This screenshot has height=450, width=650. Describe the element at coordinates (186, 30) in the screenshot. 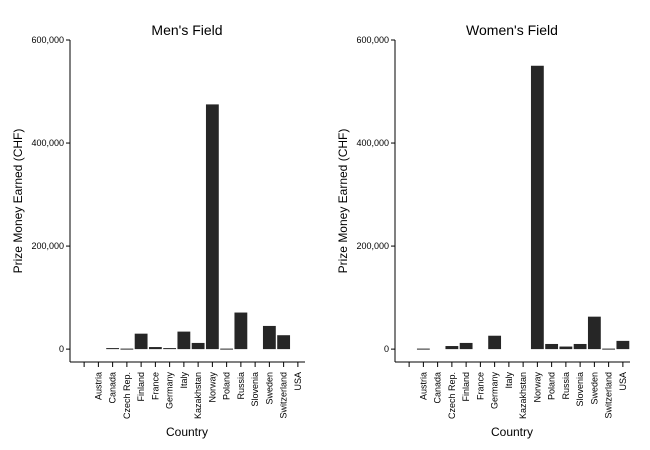

I see `chart-title: Men's Field` at that location.